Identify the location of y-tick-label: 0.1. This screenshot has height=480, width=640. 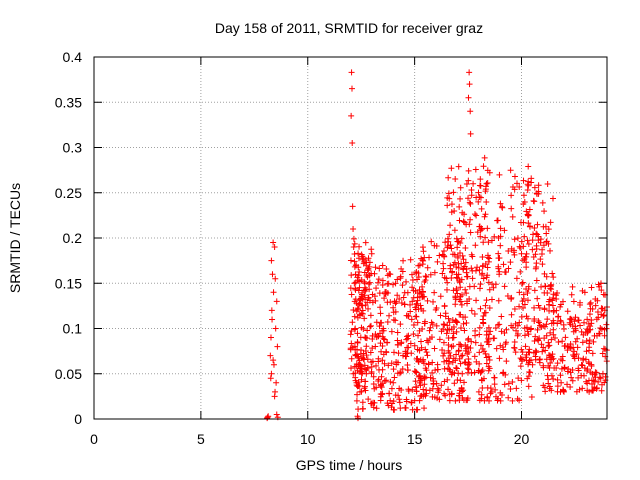
(73, 329).